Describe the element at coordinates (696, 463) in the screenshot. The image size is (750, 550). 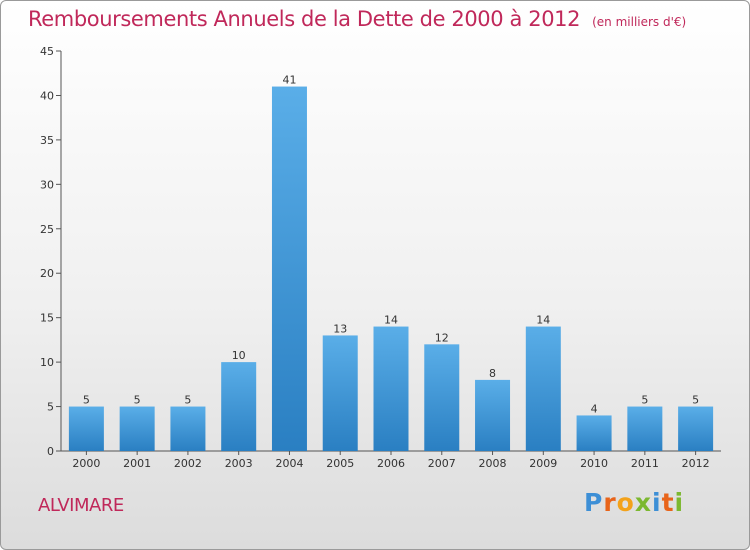
I see `x-tick-label: 2012` at that location.